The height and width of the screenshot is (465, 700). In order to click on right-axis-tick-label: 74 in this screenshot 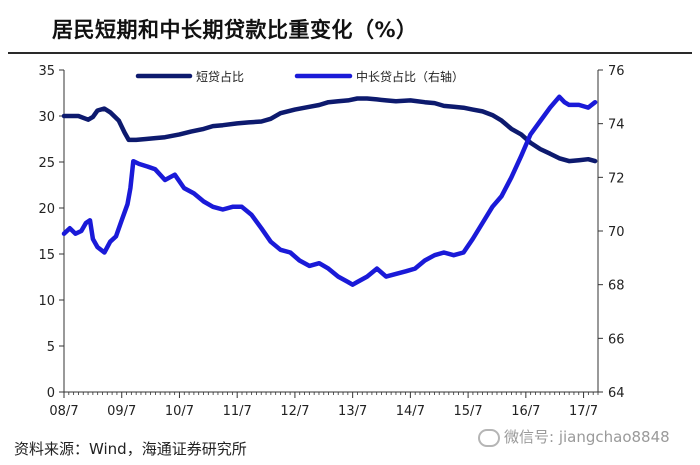, I will do `click(616, 125)`.